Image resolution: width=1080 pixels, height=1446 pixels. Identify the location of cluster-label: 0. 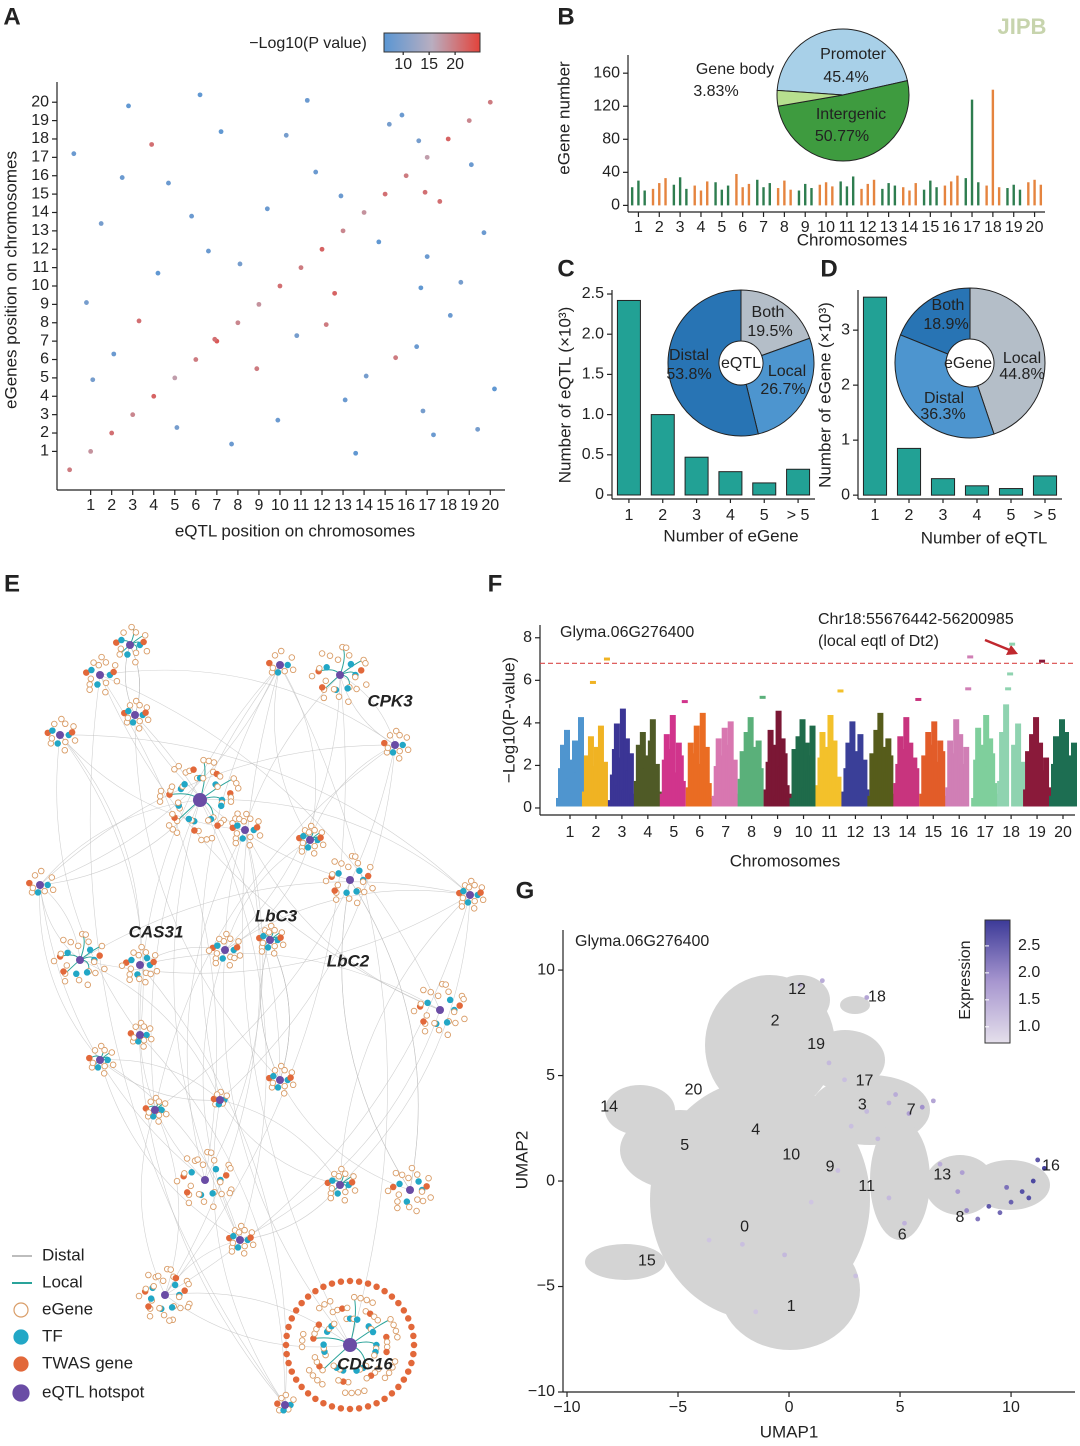
(744, 1227).